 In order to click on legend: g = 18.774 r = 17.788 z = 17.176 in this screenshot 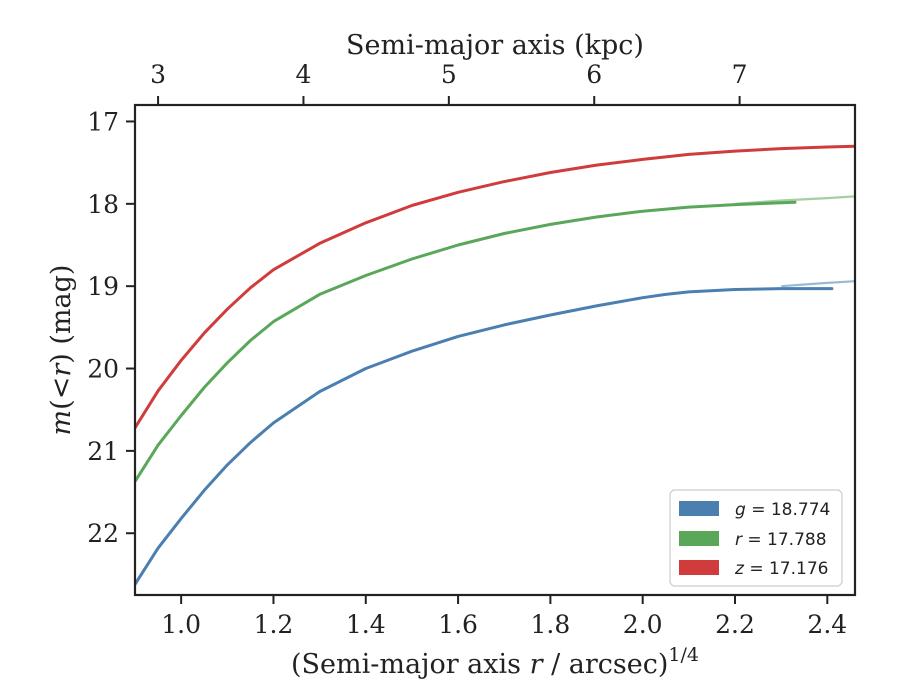, I will do `click(756, 538)`.